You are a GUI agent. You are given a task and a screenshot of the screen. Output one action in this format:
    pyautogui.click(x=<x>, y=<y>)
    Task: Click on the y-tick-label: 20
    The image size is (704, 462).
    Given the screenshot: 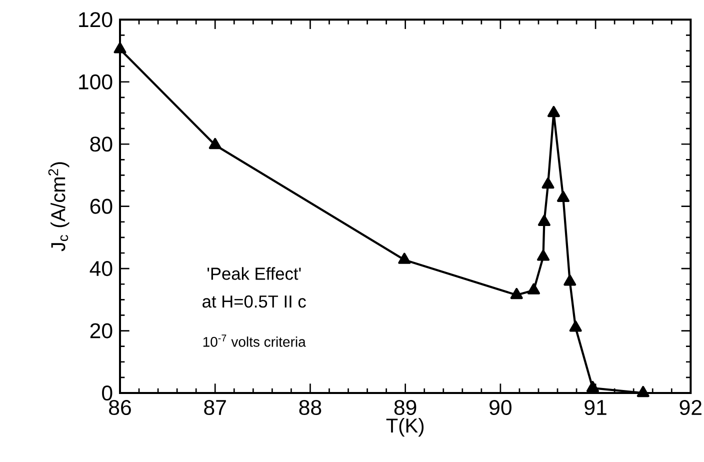 What is the action you would take?
    pyautogui.click(x=101, y=330)
    